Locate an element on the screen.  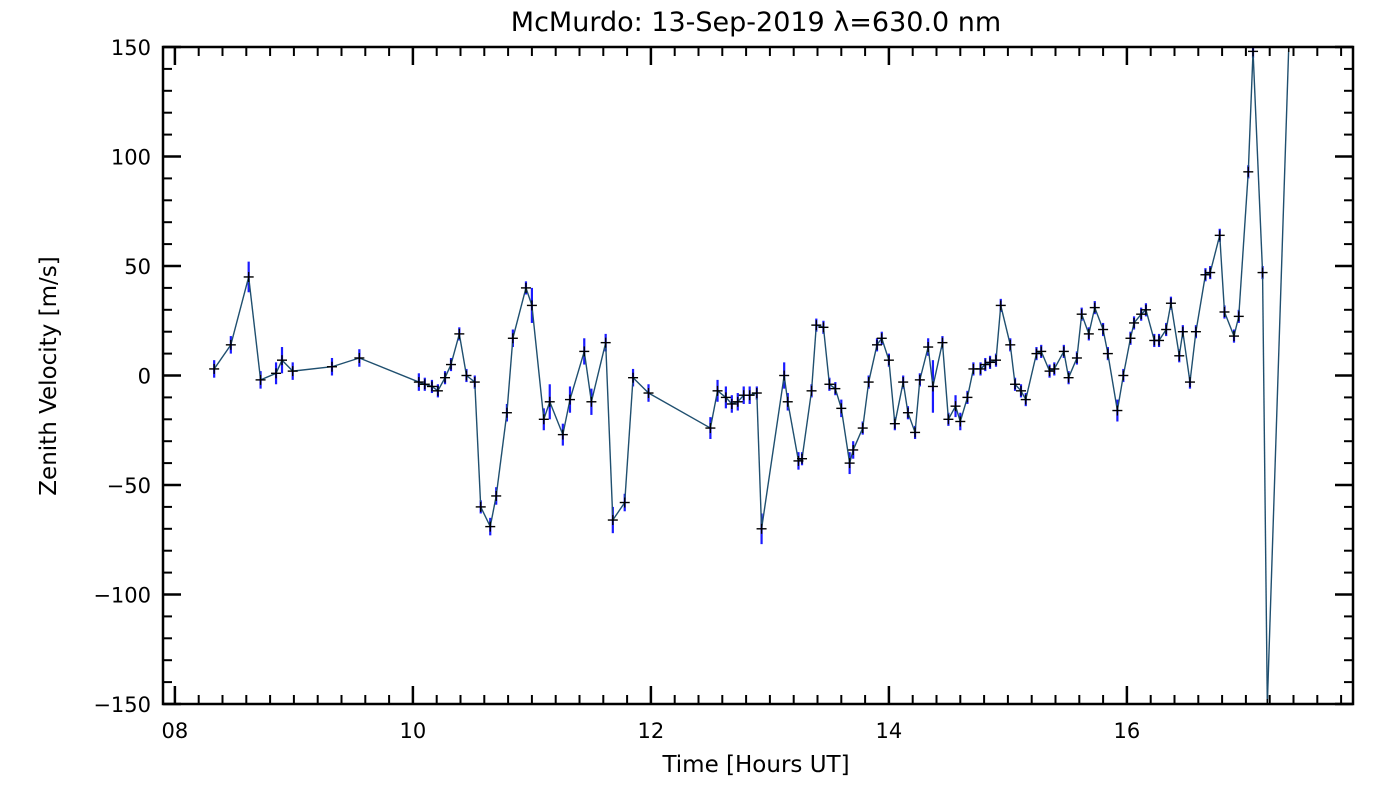
y-axis-label: Zenith Velocity [m/s] is located at coordinates (49, 375).